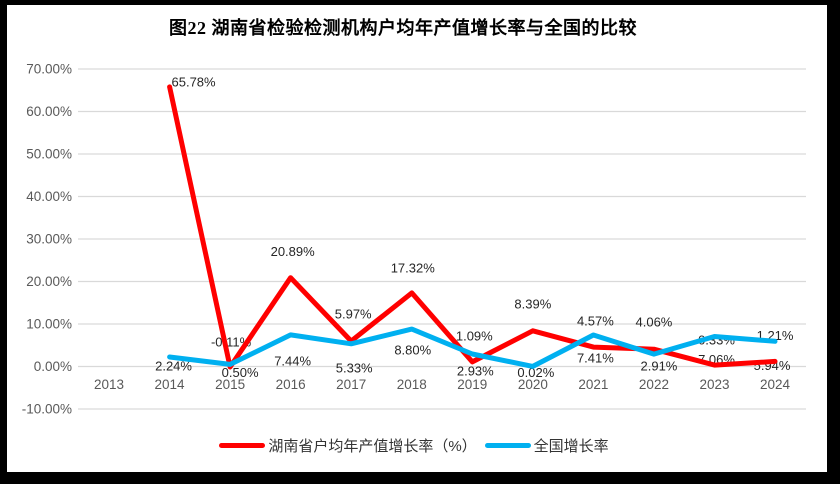  I want to click on data-label-hunan: 5.97%, so click(353, 314).